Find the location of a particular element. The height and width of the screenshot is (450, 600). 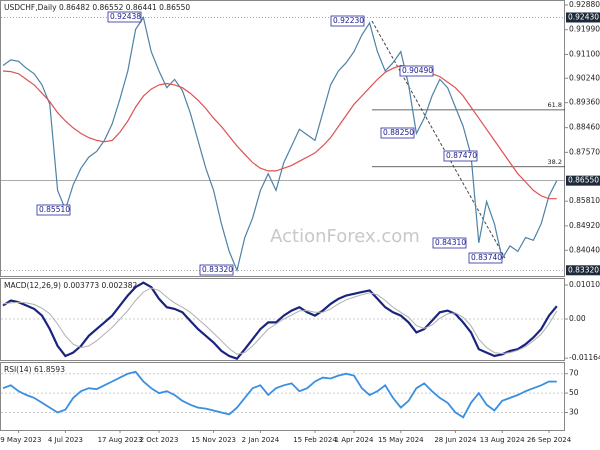

y-tick-label: -0.011645 is located at coordinates (584, 357).